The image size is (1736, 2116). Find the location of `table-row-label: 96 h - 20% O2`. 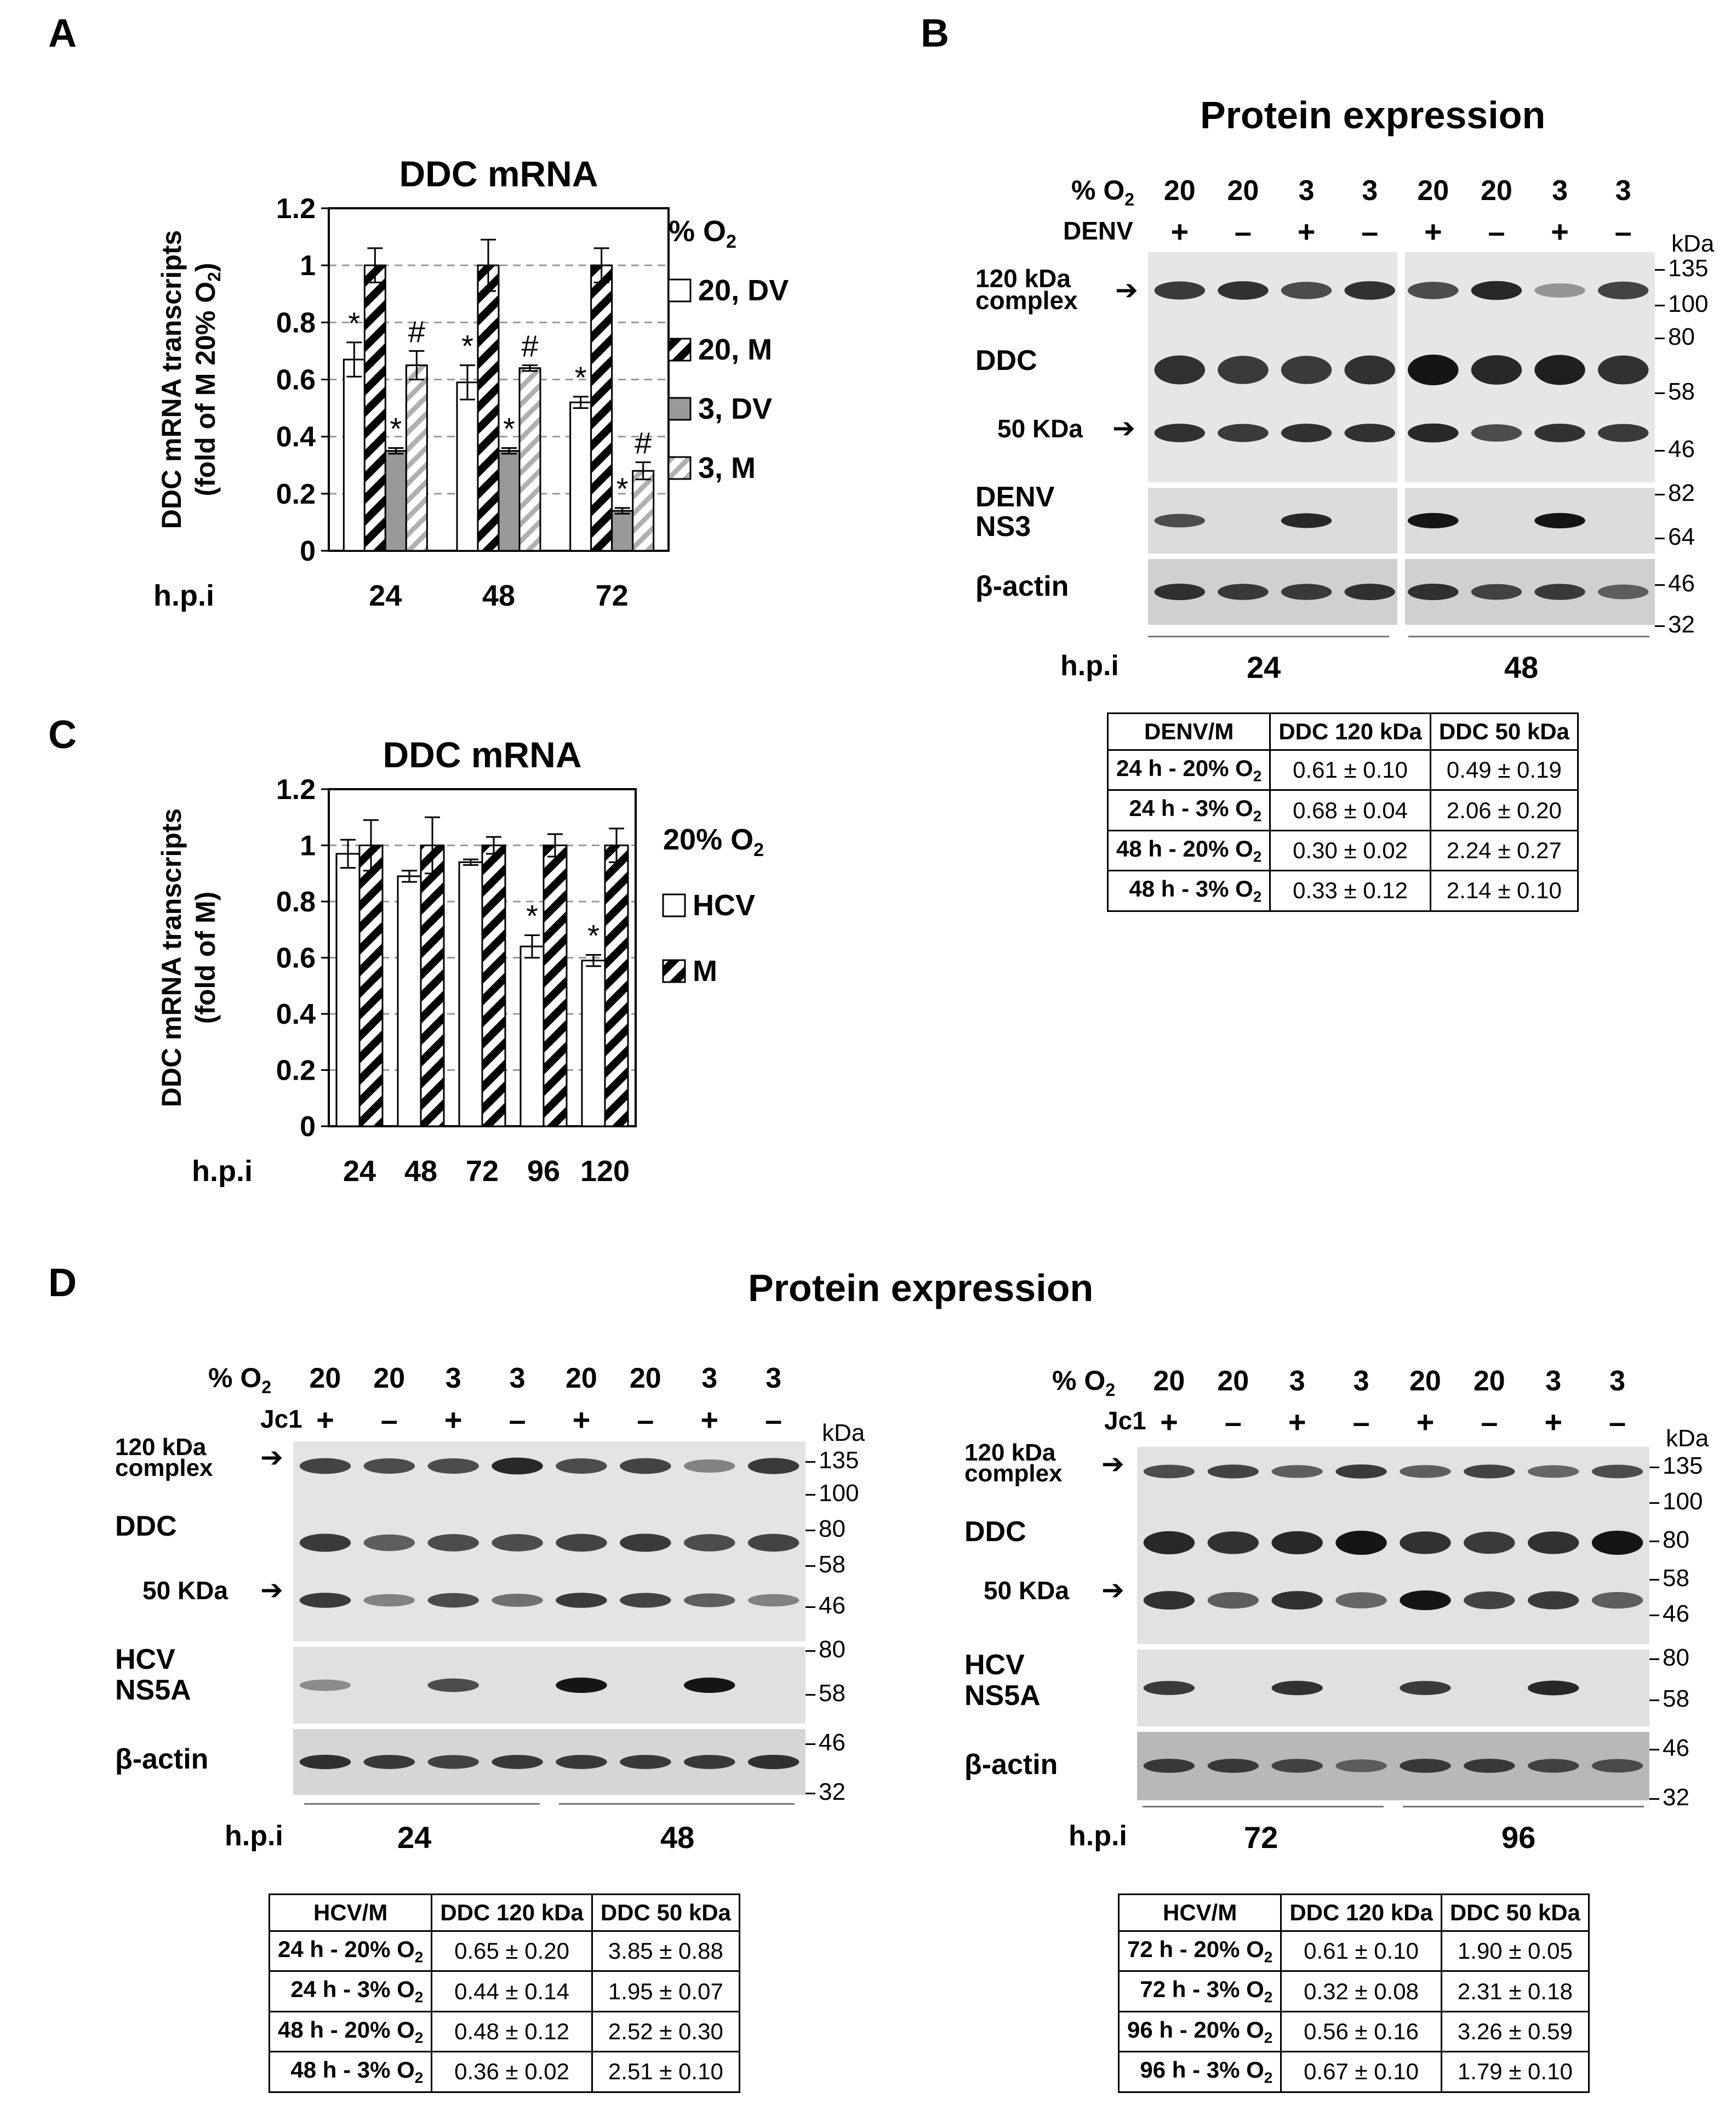

table-row-label: 96 h - 20% O2 is located at coordinates (1199, 2031).